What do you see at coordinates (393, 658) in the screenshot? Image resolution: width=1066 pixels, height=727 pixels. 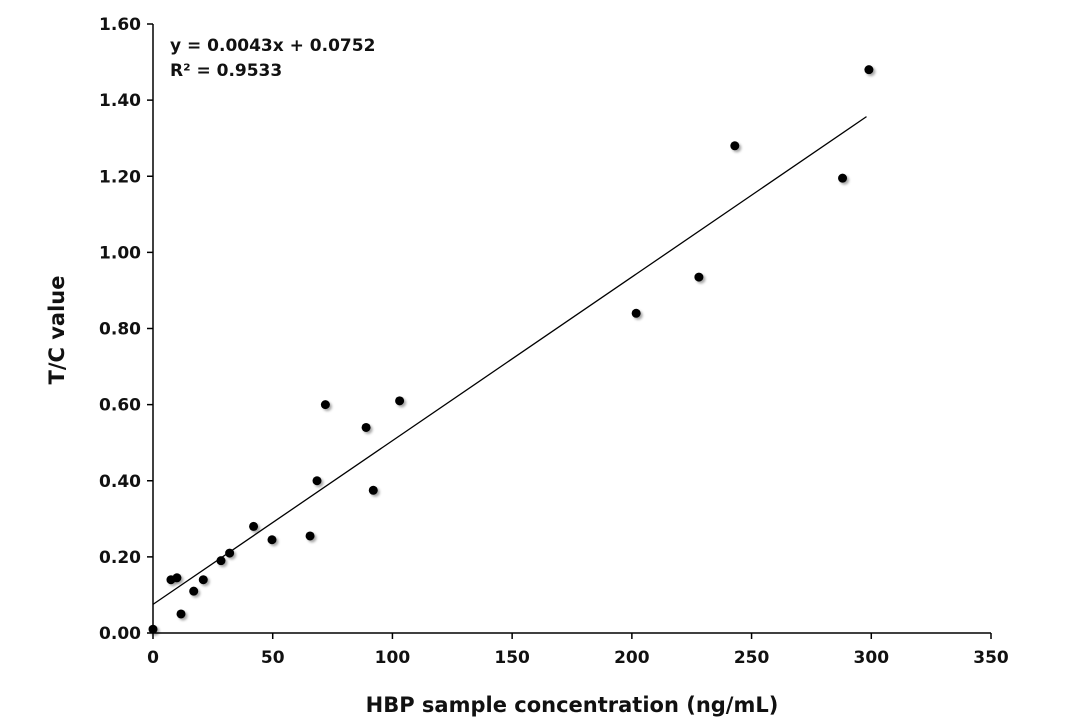 I see `x-tick-label: 100` at bounding box center [393, 658].